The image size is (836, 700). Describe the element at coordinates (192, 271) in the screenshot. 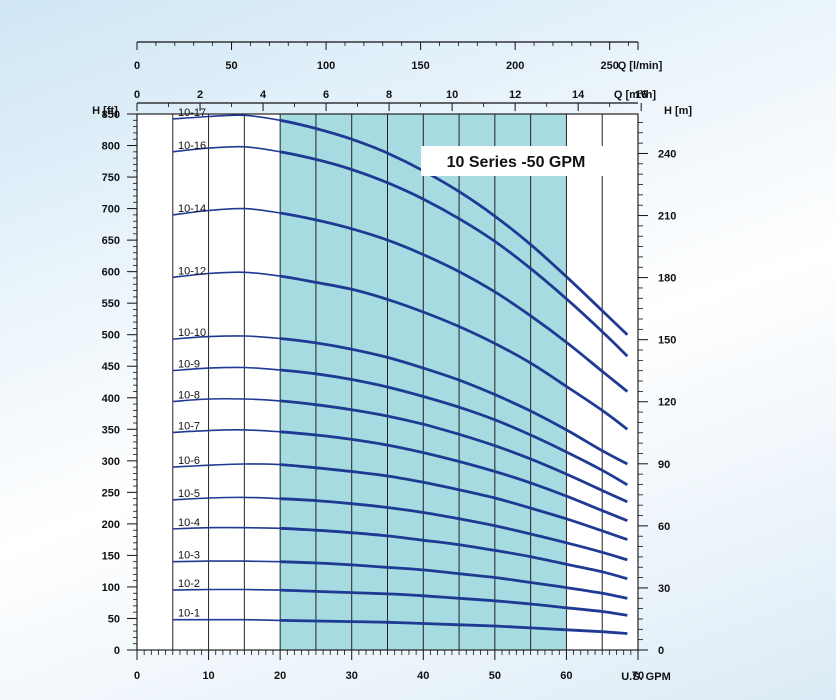

I see `curve-label-10-12: 10-12` at that location.